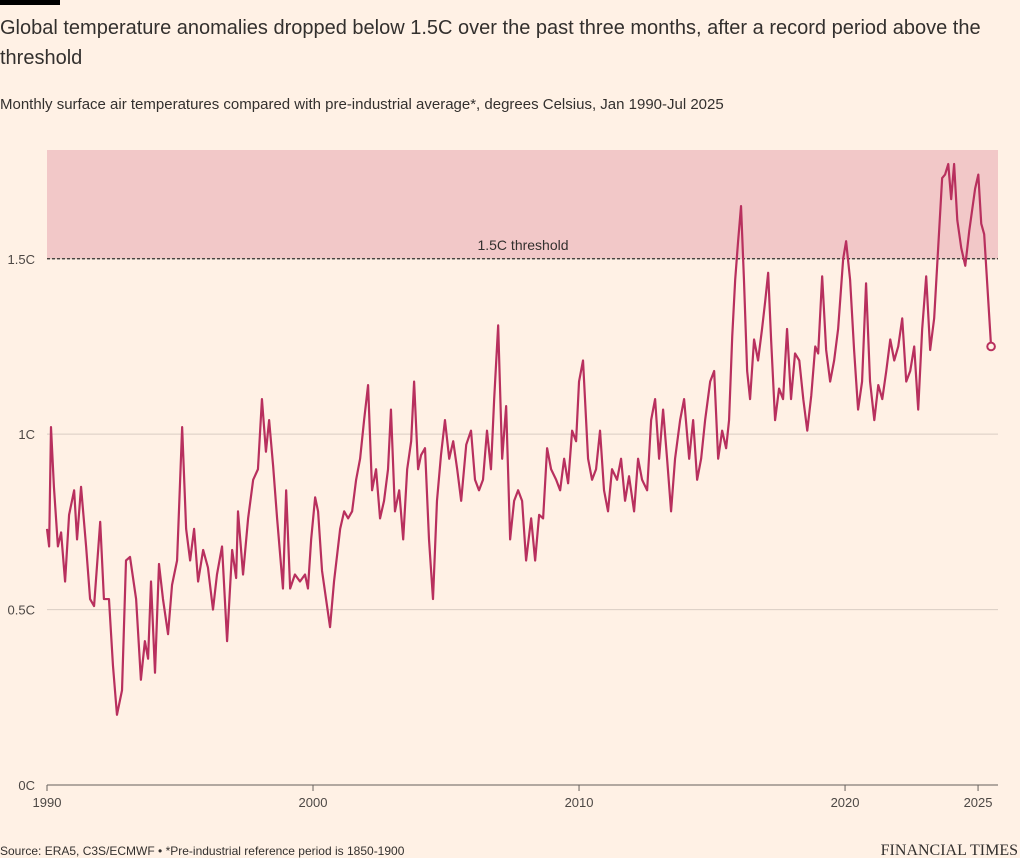 The image size is (1020, 858). Describe the element at coordinates (991, 346) in the screenshot. I see `end-marker` at that location.